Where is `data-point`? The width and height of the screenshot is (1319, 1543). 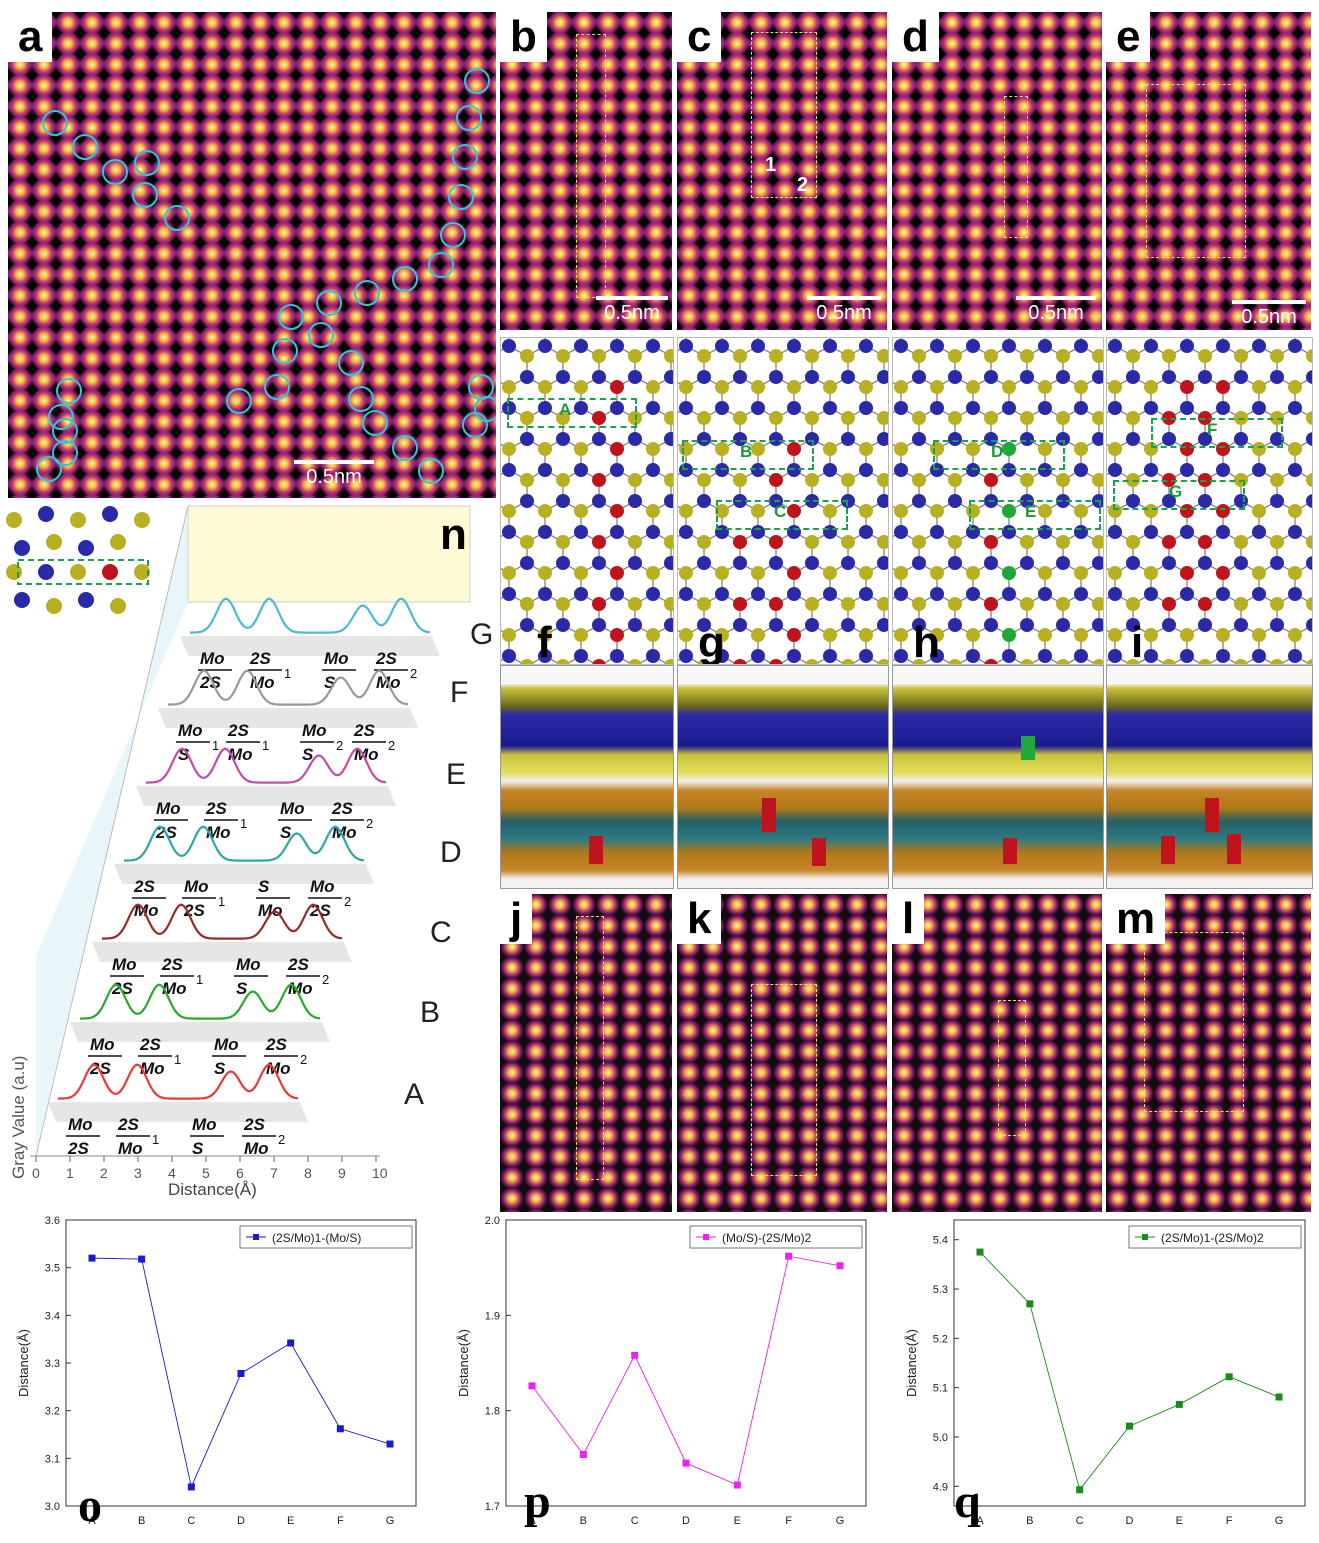 data-point is located at coordinates (686, 1463).